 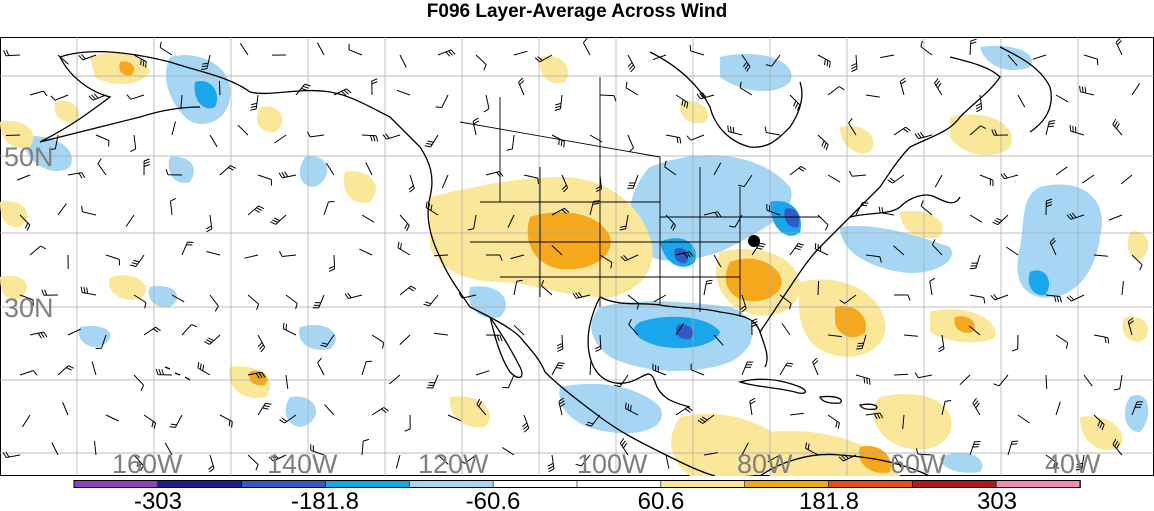 I want to click on station-marker, so click(x=754, y=241).